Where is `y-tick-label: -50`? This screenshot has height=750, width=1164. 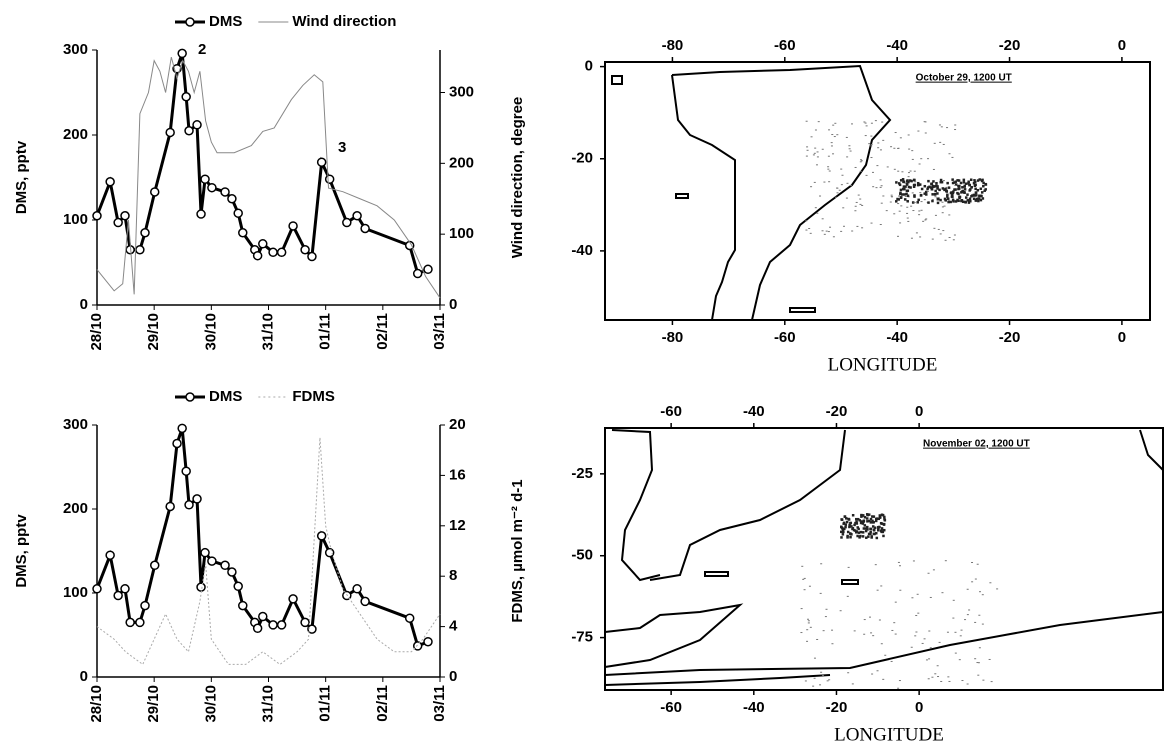
y-tick-label: -50 is located at coordinates (582, 555).